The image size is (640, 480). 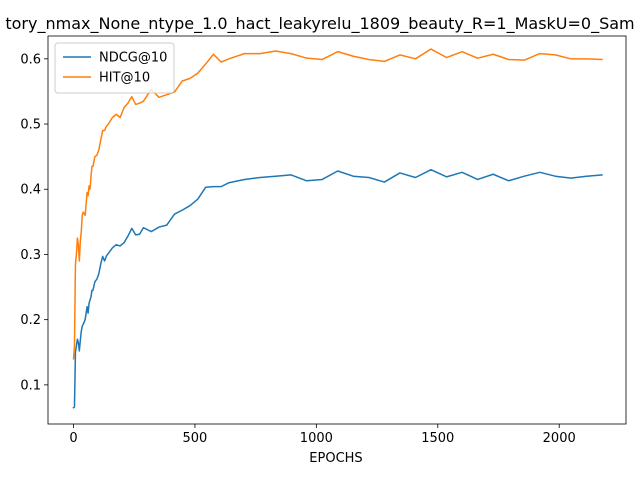 I want to click on x-axis-title: EPOCHS, so click(x=335, y=458).